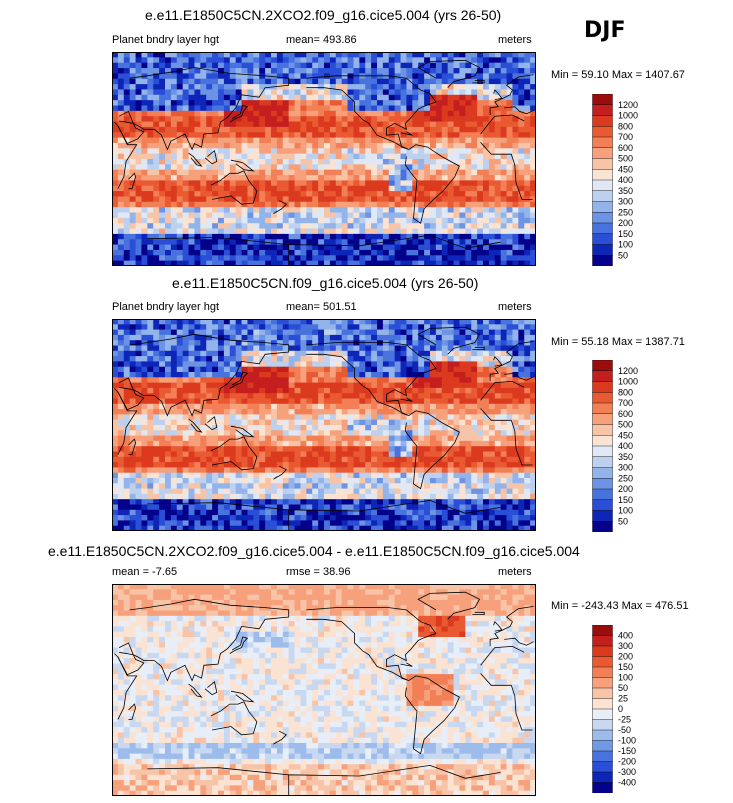 Image resolution: width=733 pixels, height=803 pixels. Describe the element at coordinates (239, 114) in the screenshot. I see `coastline` at that location.